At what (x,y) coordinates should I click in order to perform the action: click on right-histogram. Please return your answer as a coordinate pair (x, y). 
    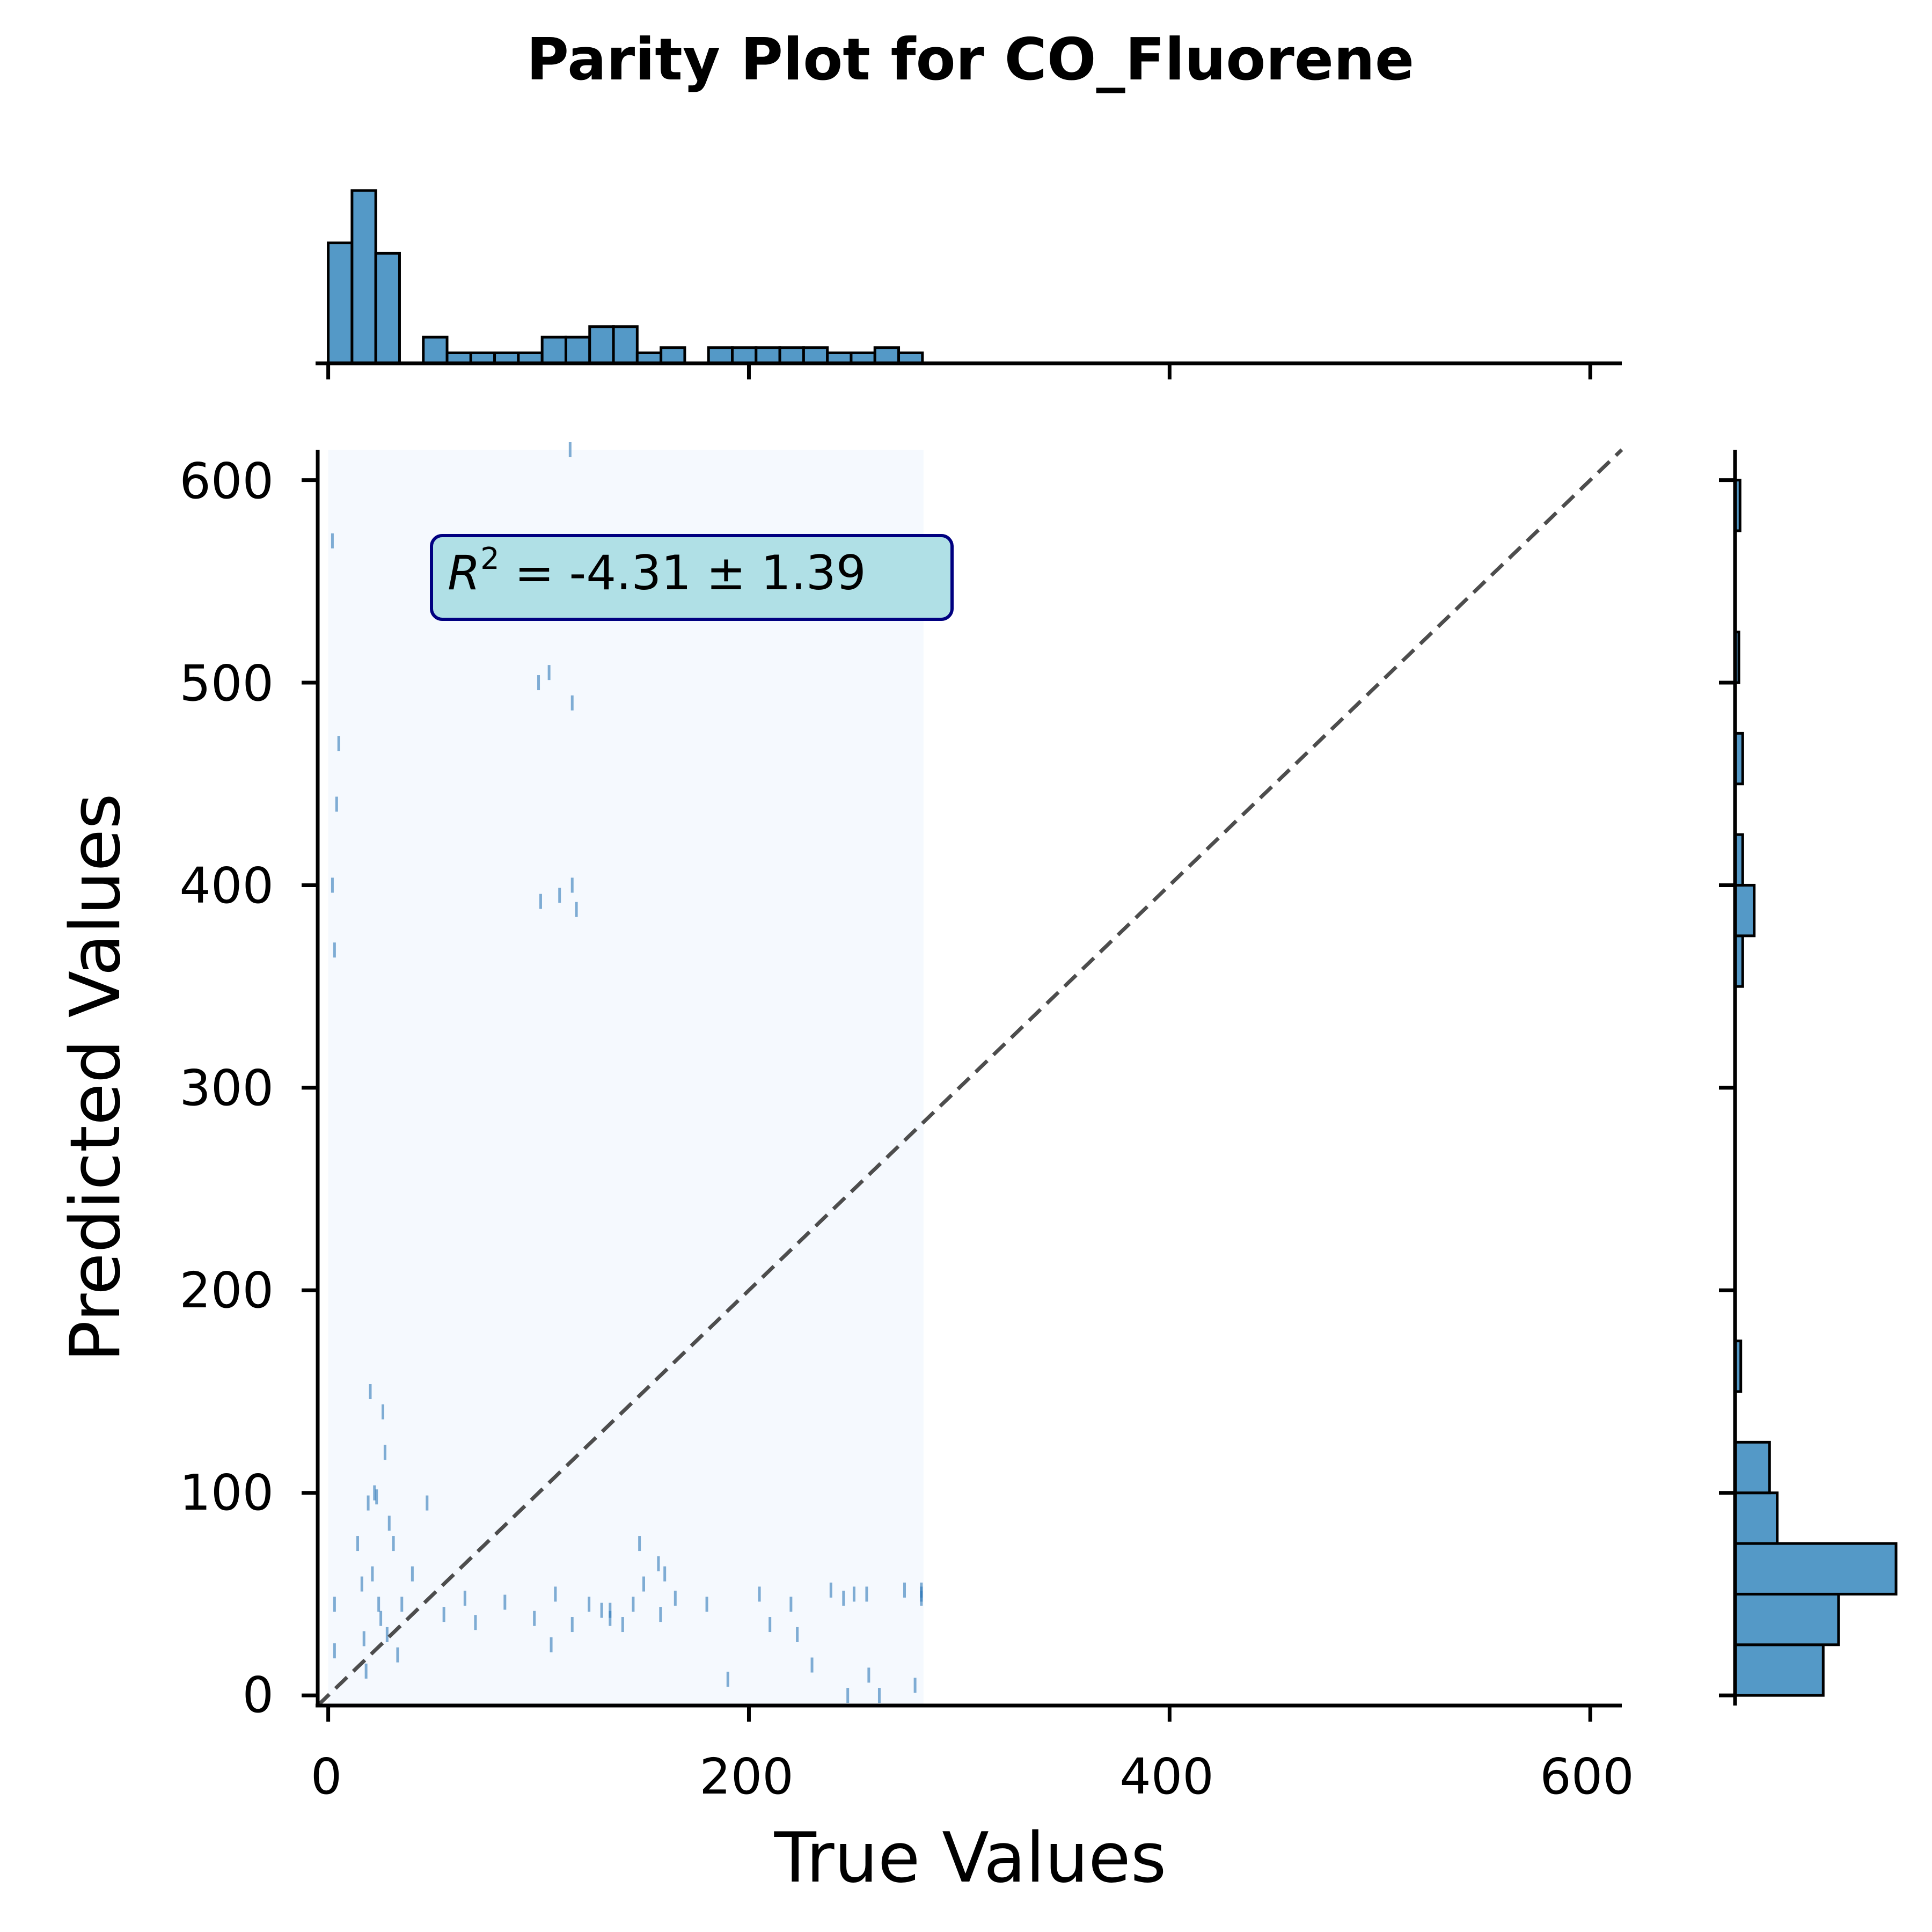
    Looking at the image, I should click on (1815, 1088).